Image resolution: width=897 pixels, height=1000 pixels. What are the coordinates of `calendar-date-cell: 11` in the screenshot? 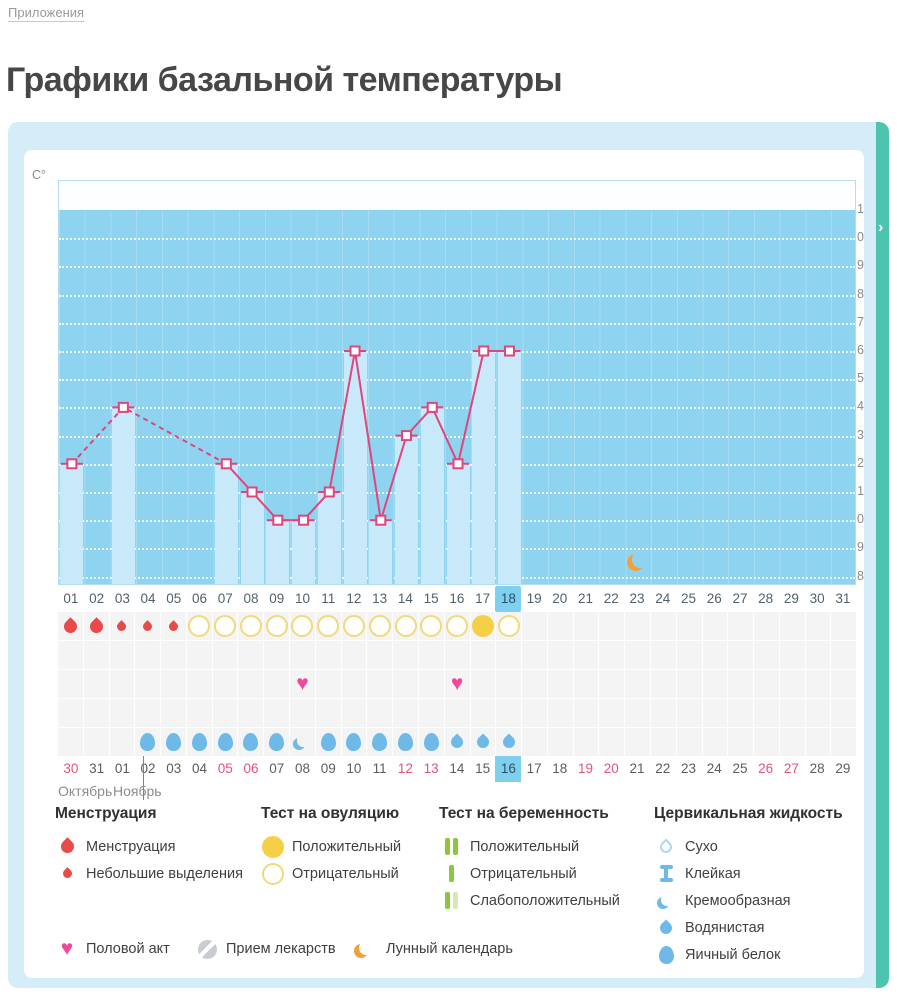 It's located at (379, 768).